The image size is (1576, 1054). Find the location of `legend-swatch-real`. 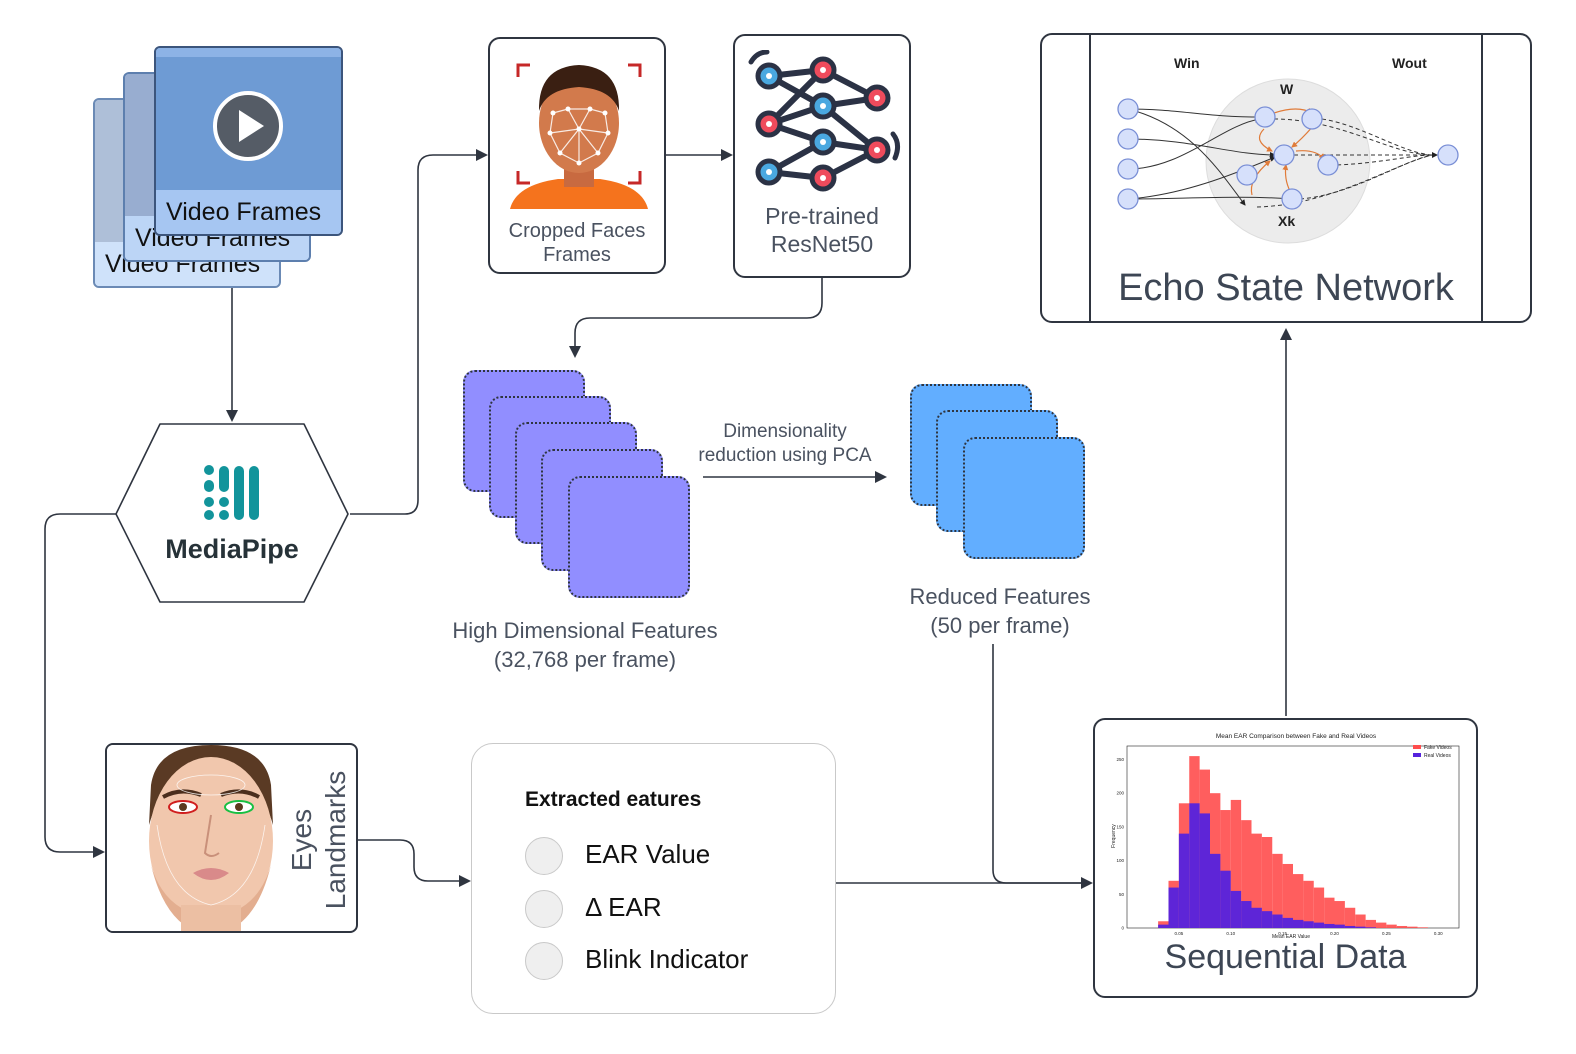

legend-swatch-real is located at coordinates (1417, 755).